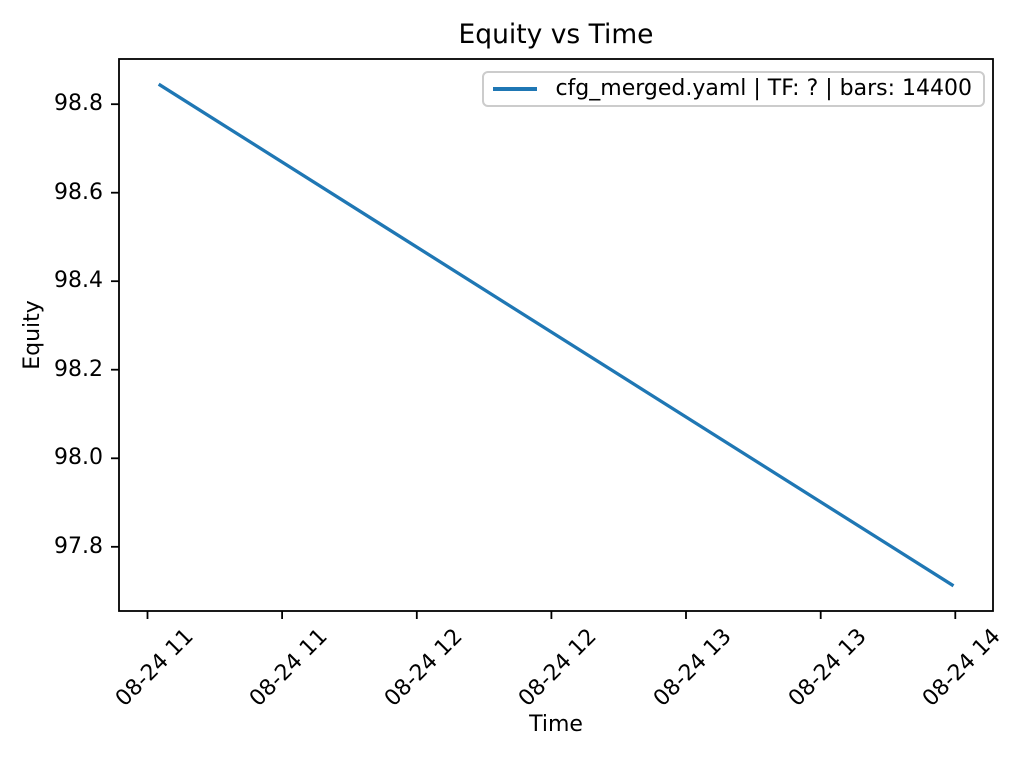 The image size is (1024, 768). What do you see at coordinates (32, 335) in the screenshot?
I see `y-axis-label: Equity` at bounding box center [32, 335].